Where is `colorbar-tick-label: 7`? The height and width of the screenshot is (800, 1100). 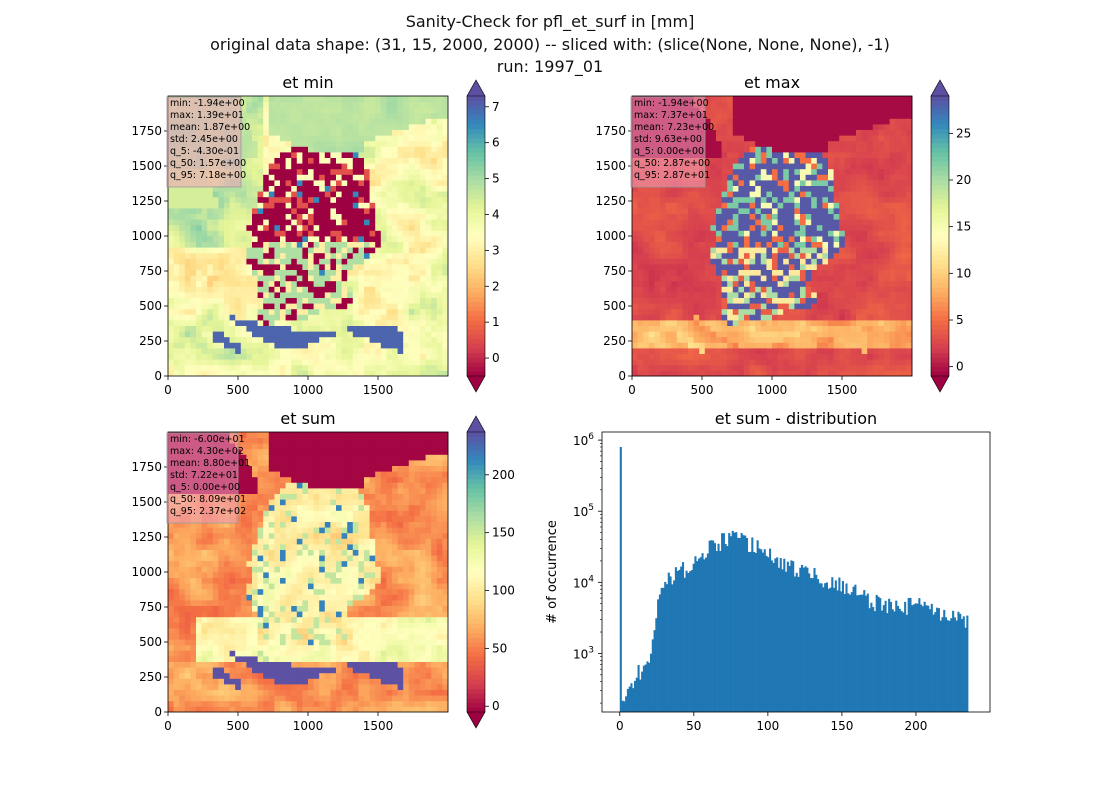
colorbar-tick-label: 7 is located at coordinates (496, 107).